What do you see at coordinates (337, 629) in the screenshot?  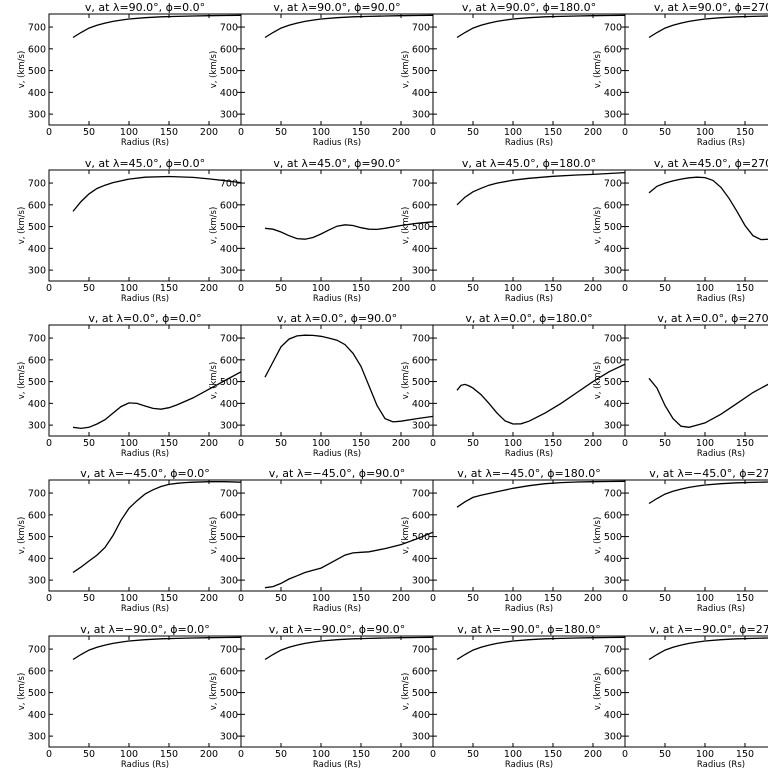 I see `panel-title: v, at λ=−90.0°, ϕ=90.0°` at bounding box center [337, 629].